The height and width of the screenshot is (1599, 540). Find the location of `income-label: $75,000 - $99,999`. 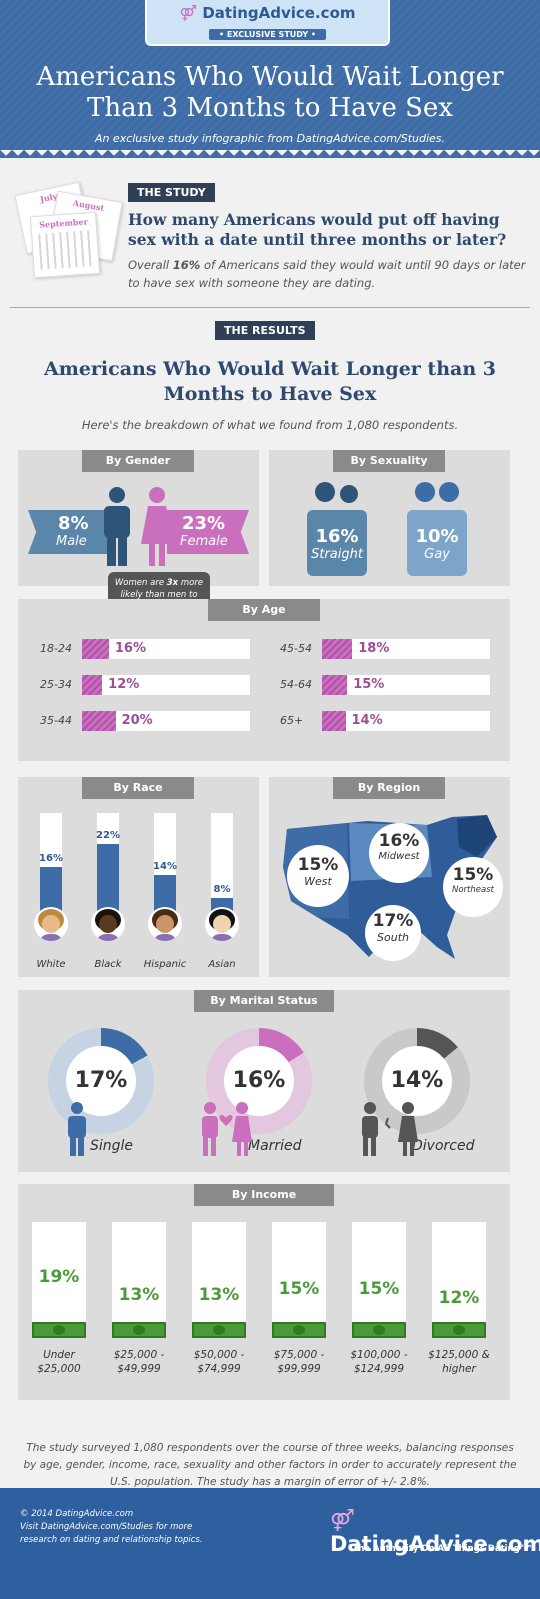

income-label: $75,000 - $99,999 is located at coordinates (299, 1362).